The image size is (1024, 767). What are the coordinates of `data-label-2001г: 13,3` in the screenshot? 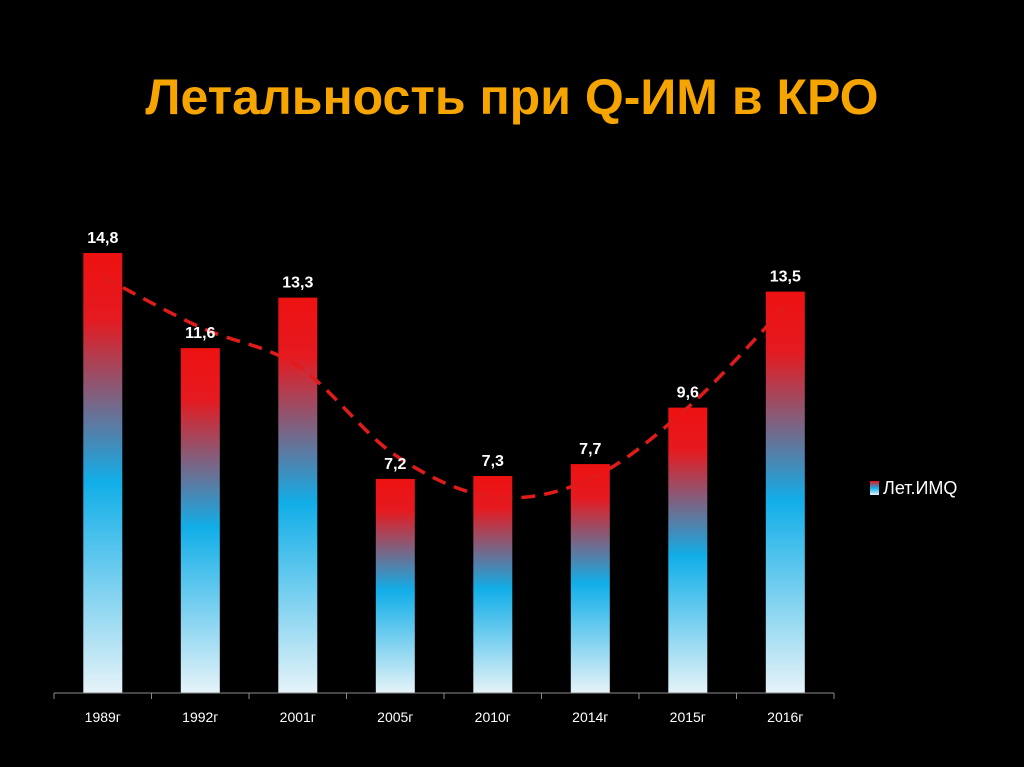 It's located at (297, 283).